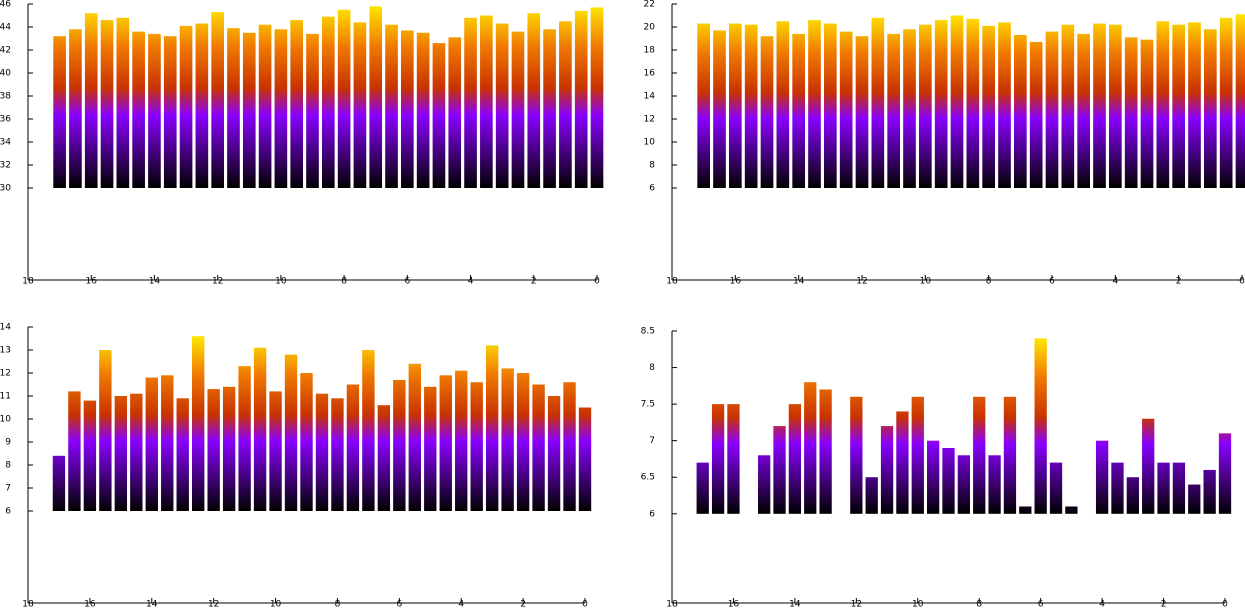 This screenshot has height=608, width=1245. I want to click on x-tick-label: 12, so click(861, 282).